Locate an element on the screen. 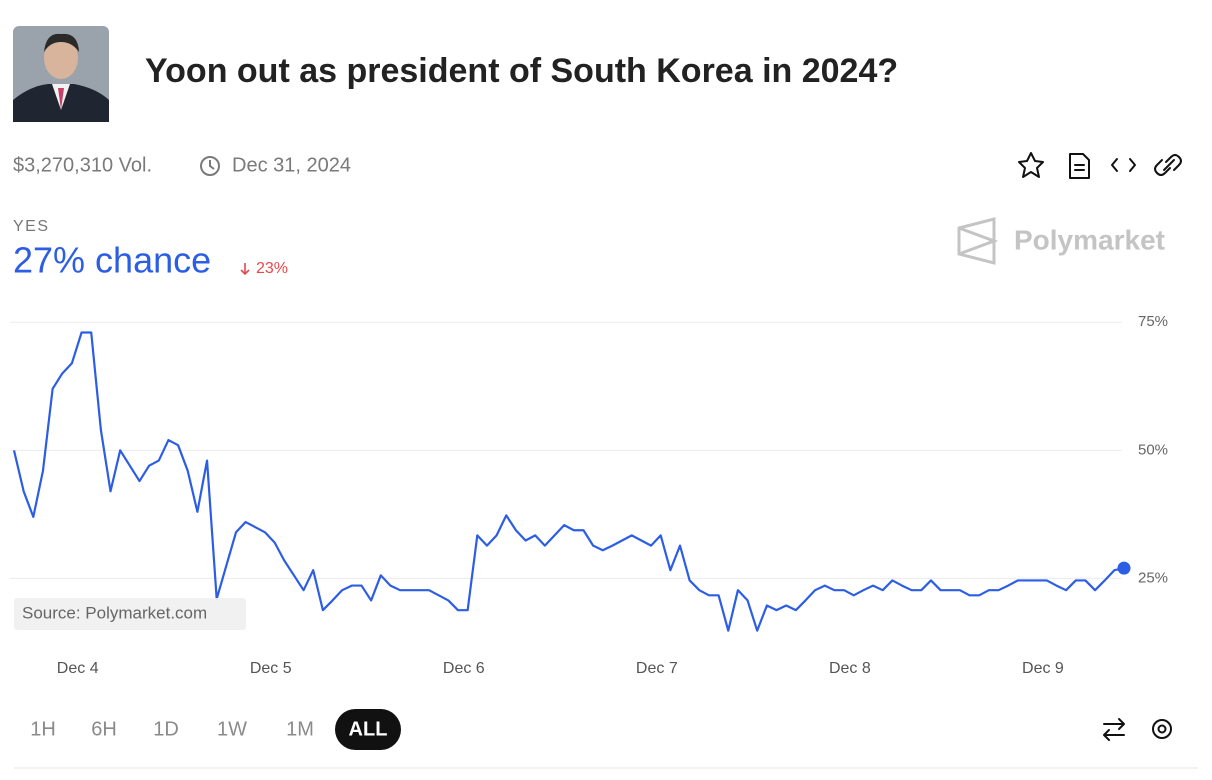 This screenshot has width=1212, height=780. source-box is located at coordinates (130, 614).